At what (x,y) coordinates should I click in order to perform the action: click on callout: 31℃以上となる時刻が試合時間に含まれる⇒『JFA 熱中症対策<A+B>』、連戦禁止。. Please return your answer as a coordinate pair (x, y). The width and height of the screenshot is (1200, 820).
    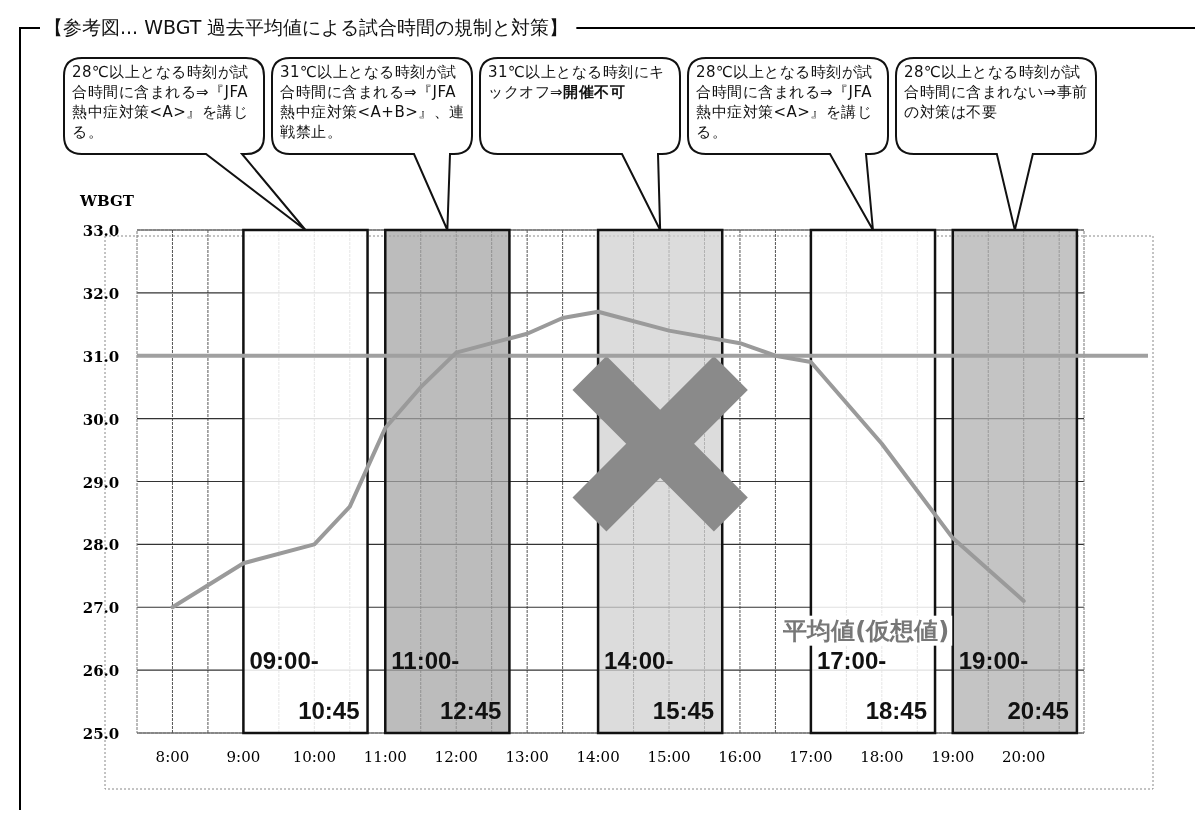
    Looking at the image, I should click on (372, 144).